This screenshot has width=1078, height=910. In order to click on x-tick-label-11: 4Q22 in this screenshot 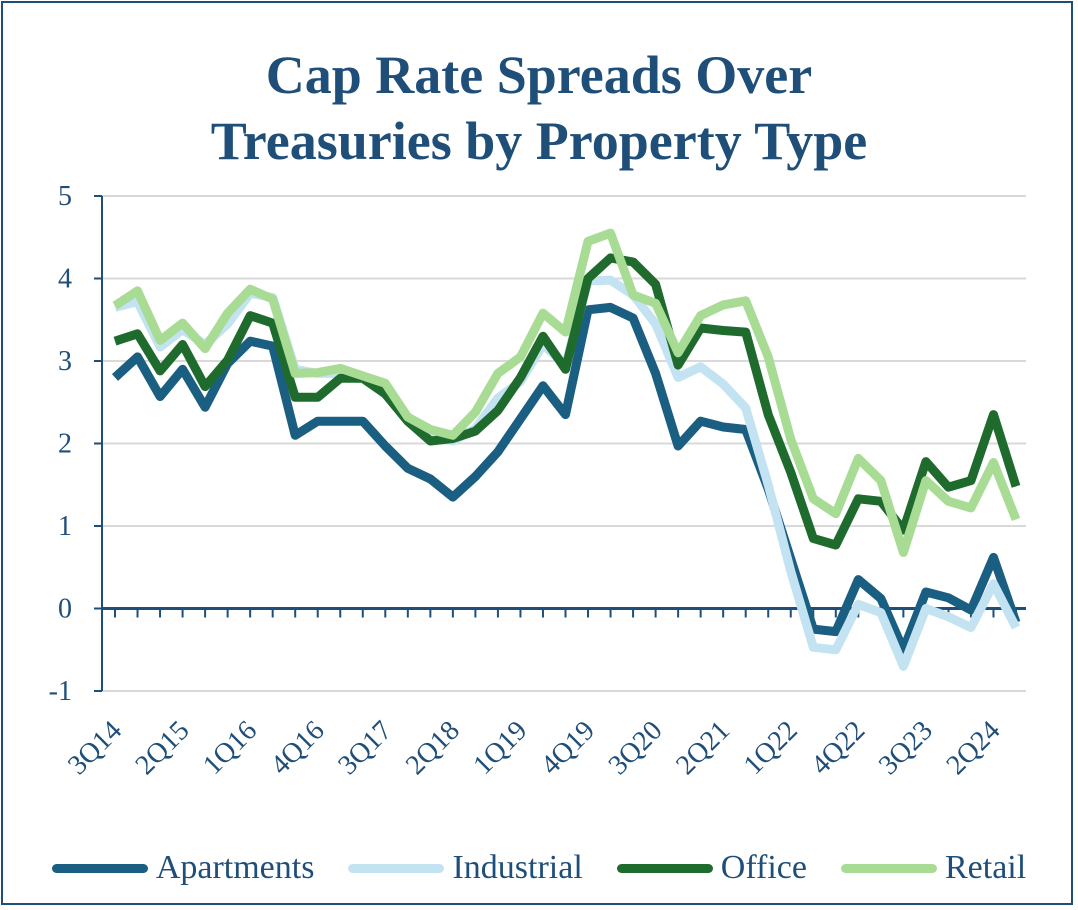, I will do `click(838, 748)`.